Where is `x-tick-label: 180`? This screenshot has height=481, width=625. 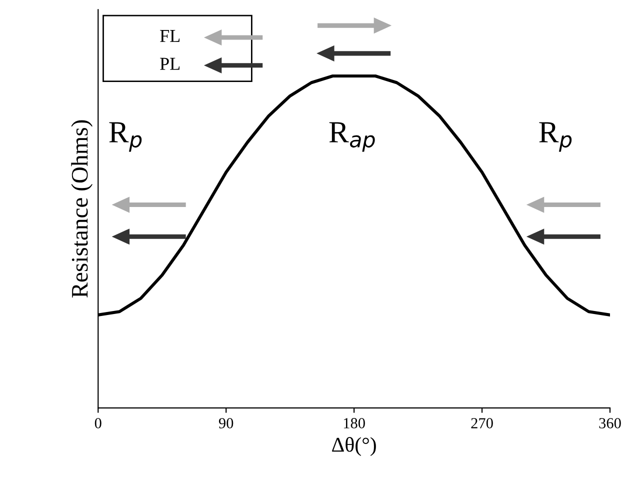 x-tick-label: 180 is located at coordinates (354, 423).